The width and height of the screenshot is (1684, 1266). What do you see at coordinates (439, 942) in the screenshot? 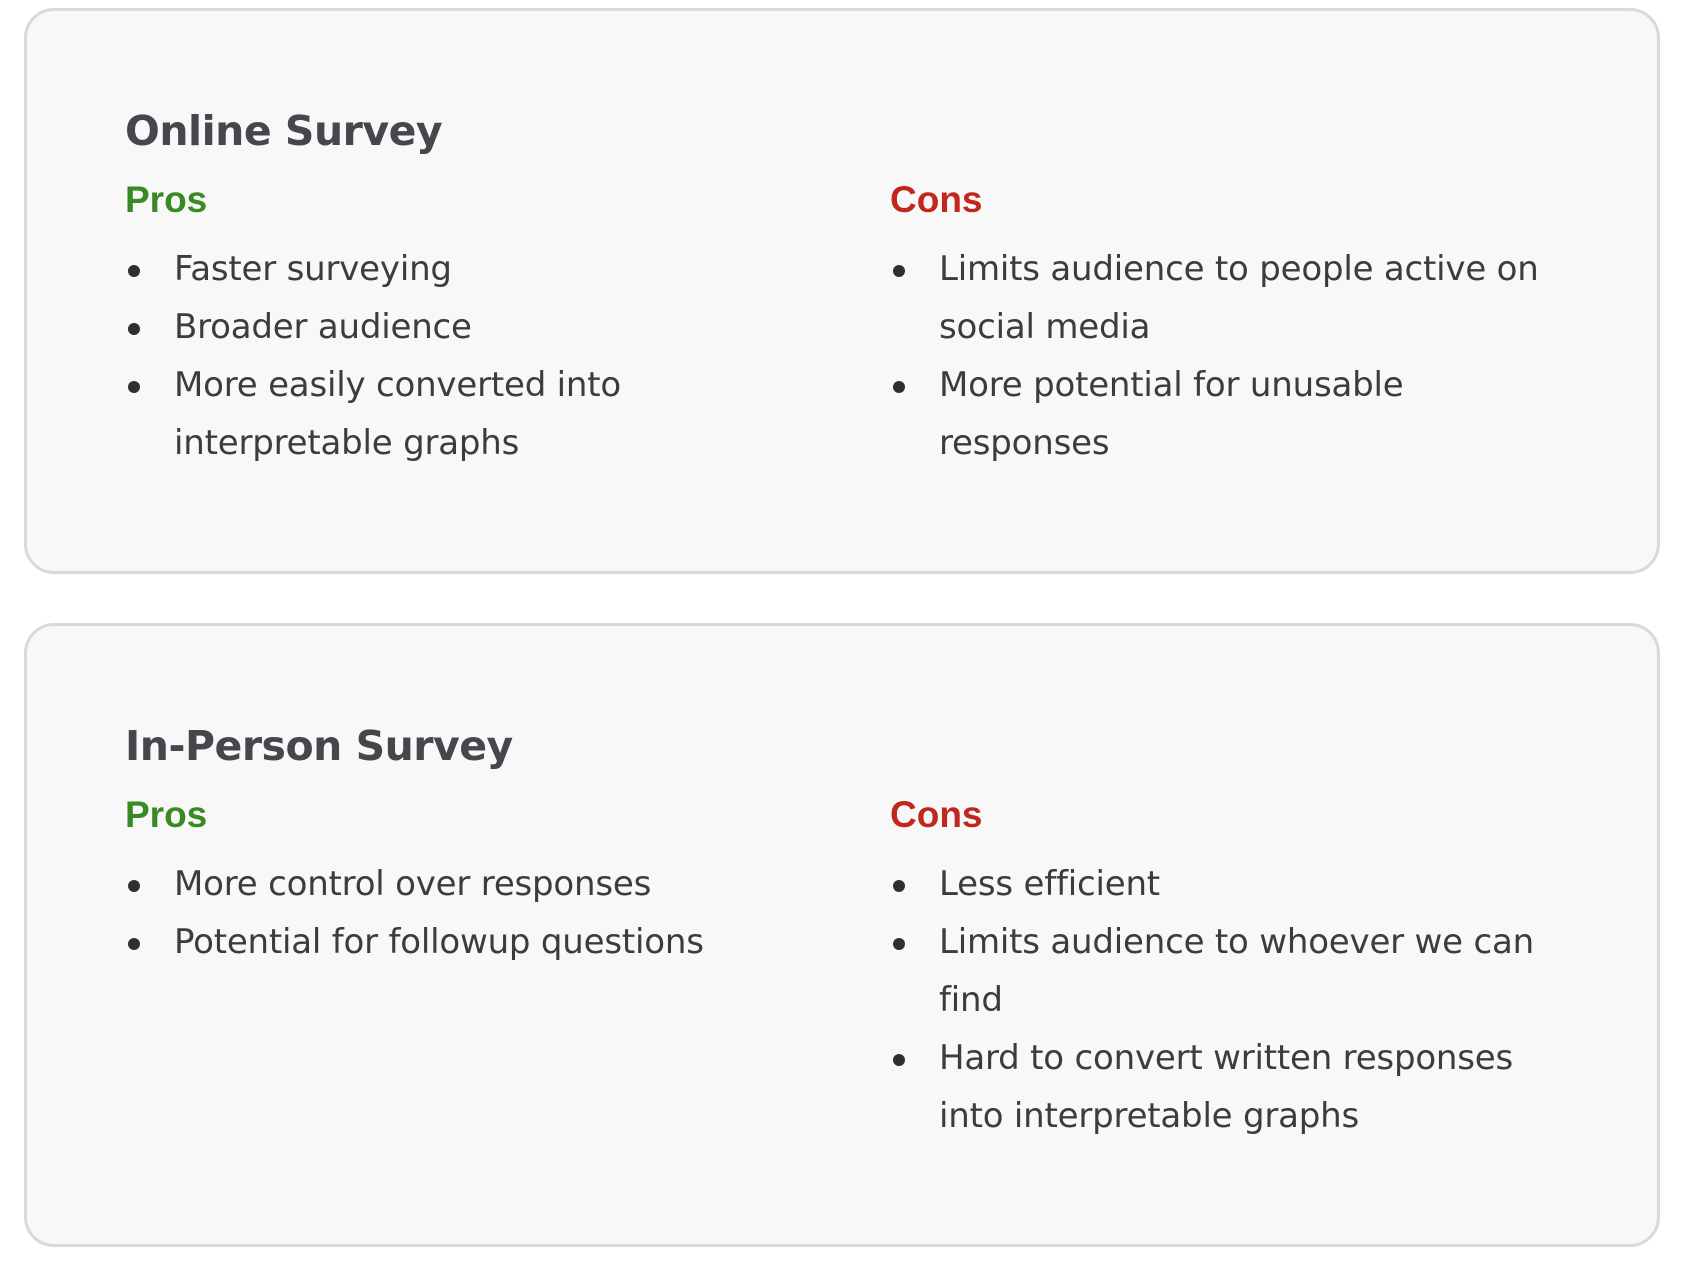
I see `list-item-text: Potential for followup questions` at bounding box center [439, 942].